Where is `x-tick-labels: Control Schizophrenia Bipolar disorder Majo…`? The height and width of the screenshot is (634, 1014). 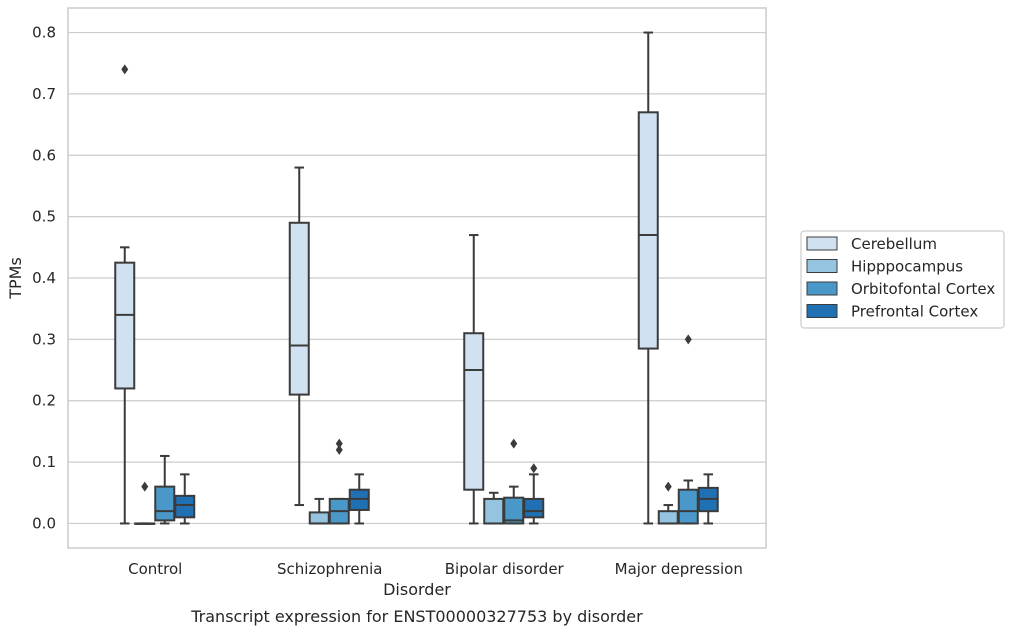
x-tick-labels: Control Schizophrenia Bipolar disorder Majo… is located at coordinates (435, 569).